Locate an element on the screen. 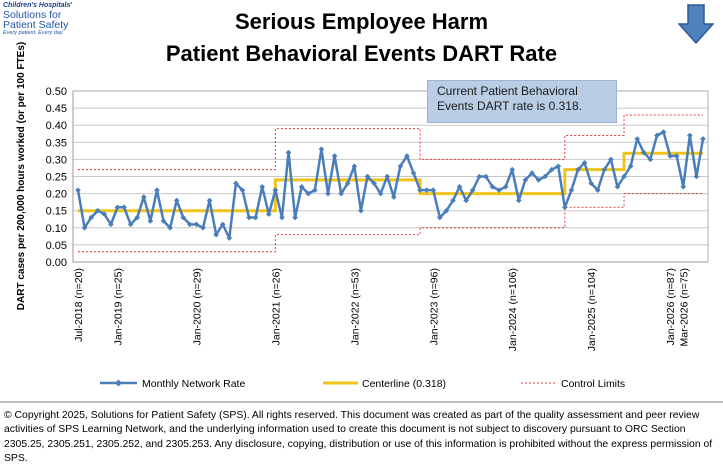 Image resolution: width=723 pixels, height=472 pixels. x-tick-label: Mar-2026 (n=75) is located at coordinates (684, 307).